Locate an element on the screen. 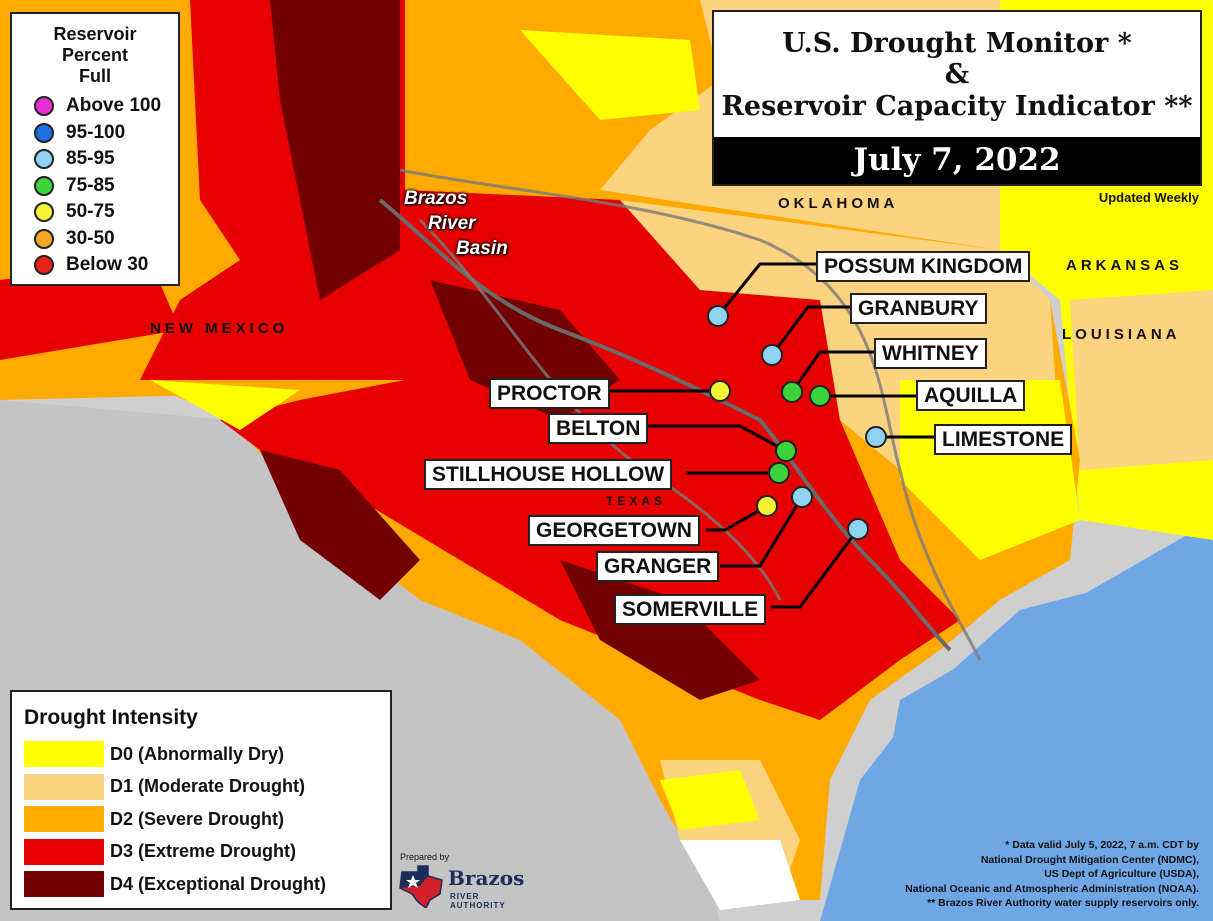  title-line-1: U.S. Drought Monitor * is located at coordinates (957, 43).